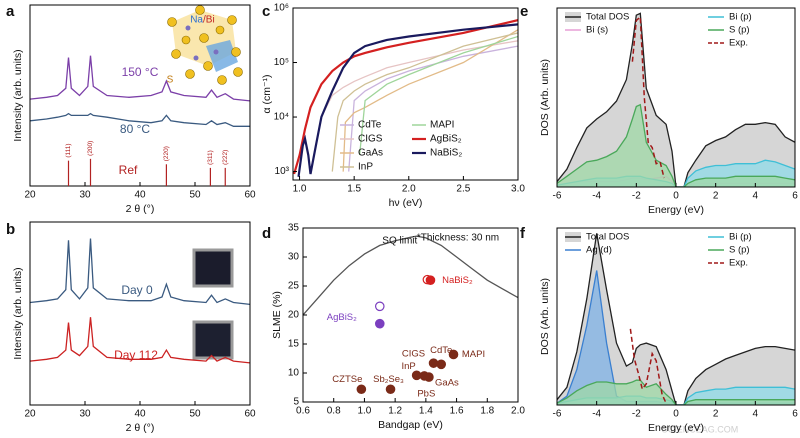 This screenshot has width=800, height=438. I want to click on ref-label: (220), so click(166, 153).